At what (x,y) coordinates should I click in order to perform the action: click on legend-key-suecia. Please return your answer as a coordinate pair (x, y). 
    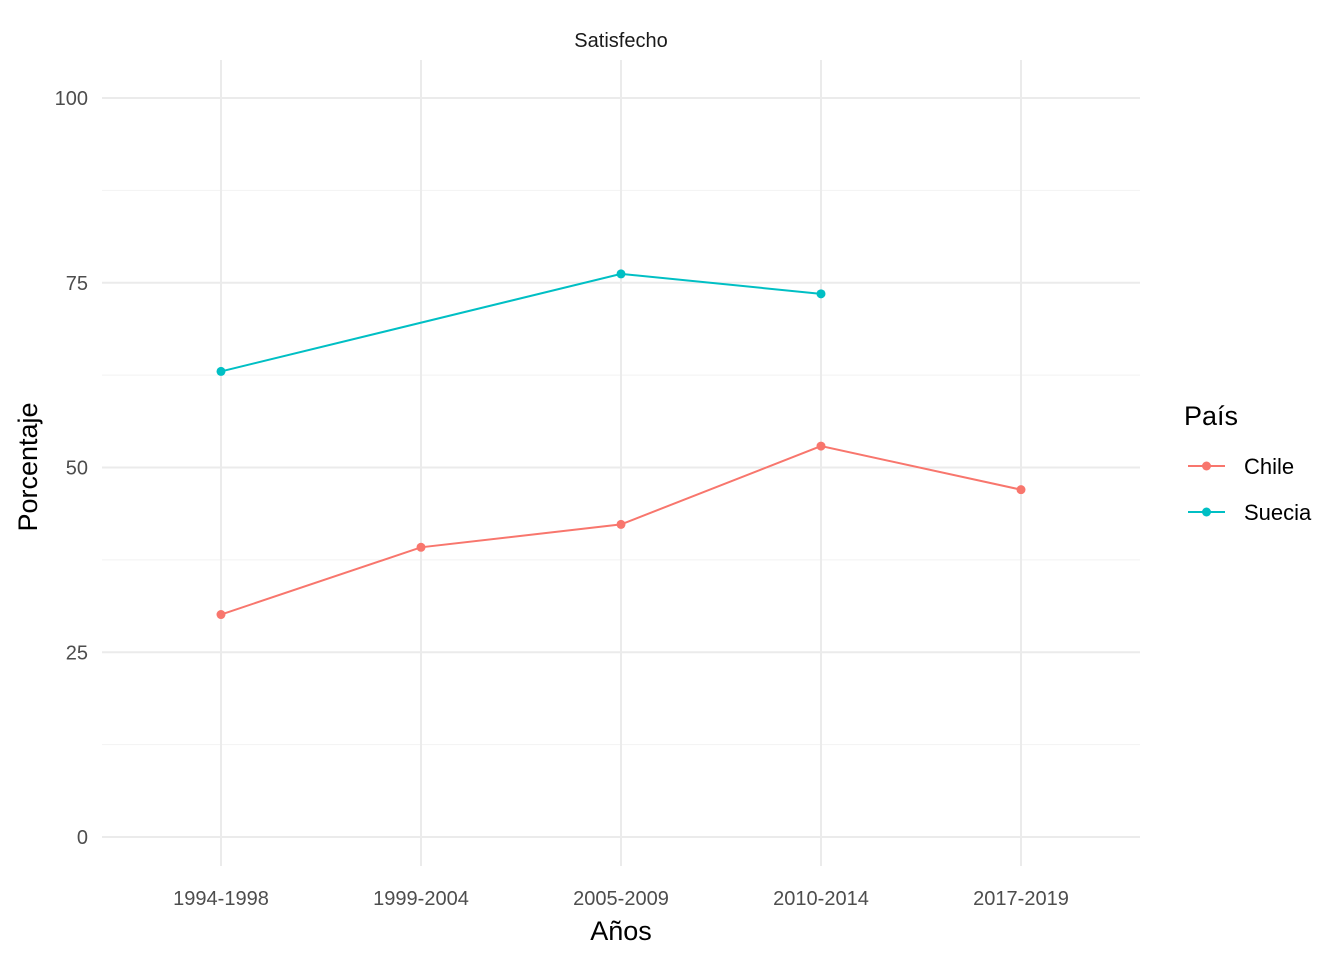
    Looking at the image, I should click on (1206, 512).